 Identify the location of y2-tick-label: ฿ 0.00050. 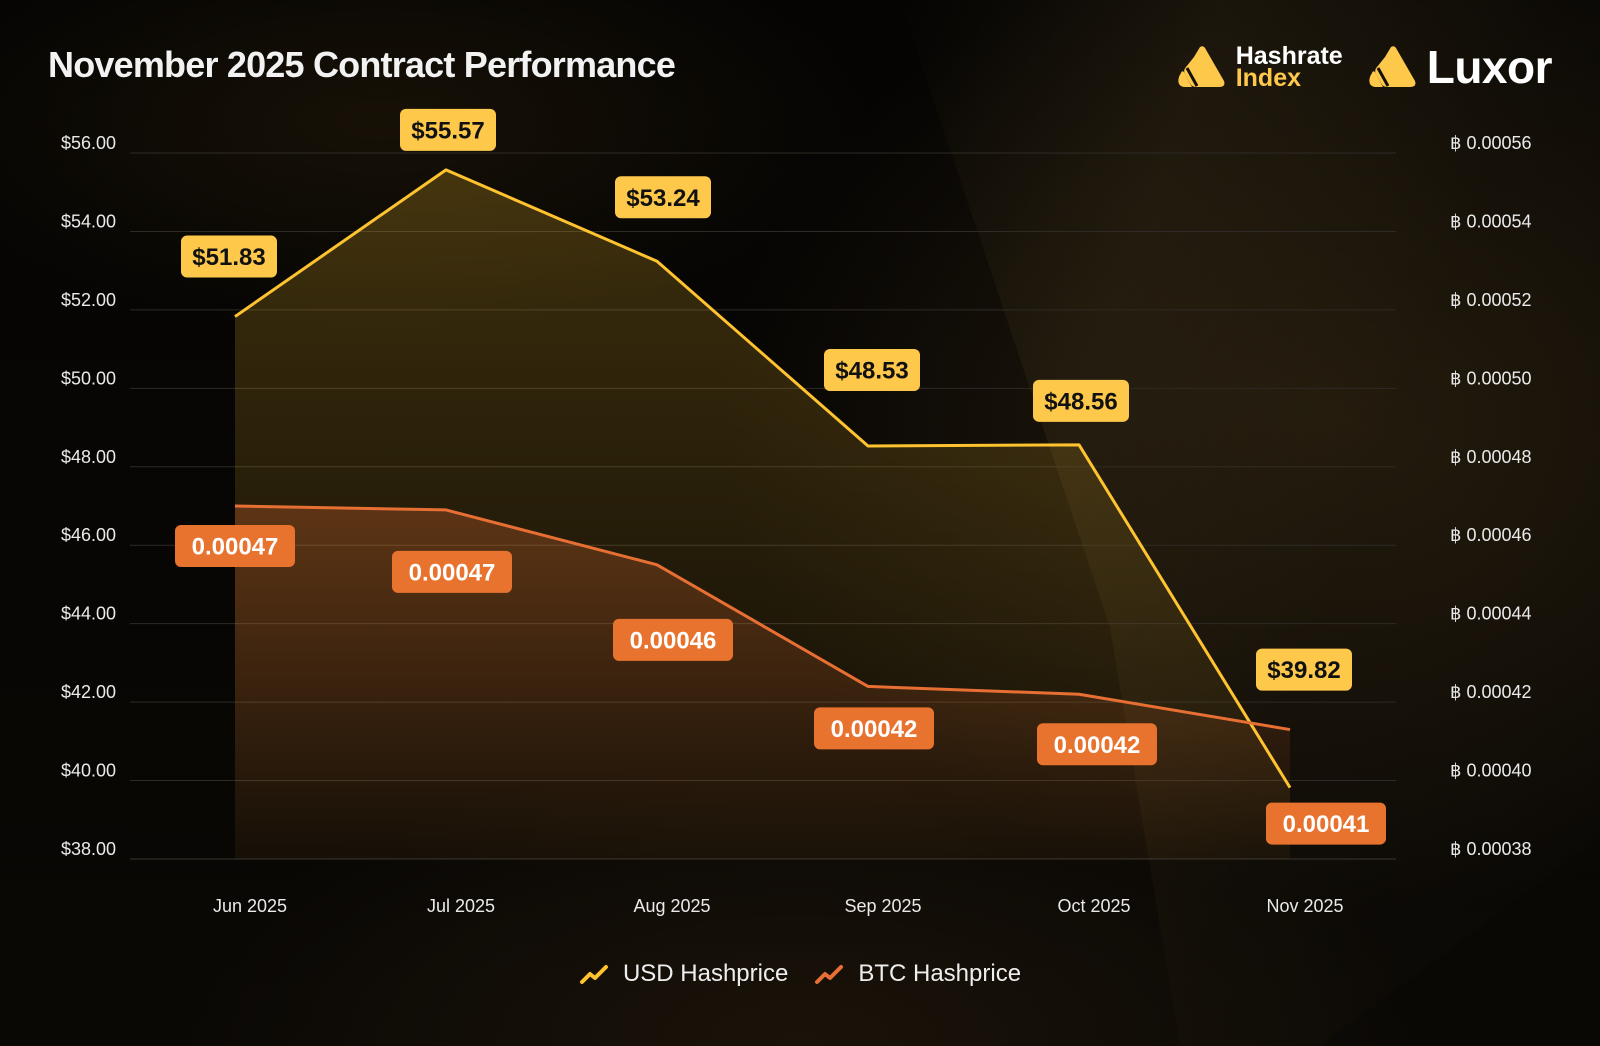
(1491, 378).